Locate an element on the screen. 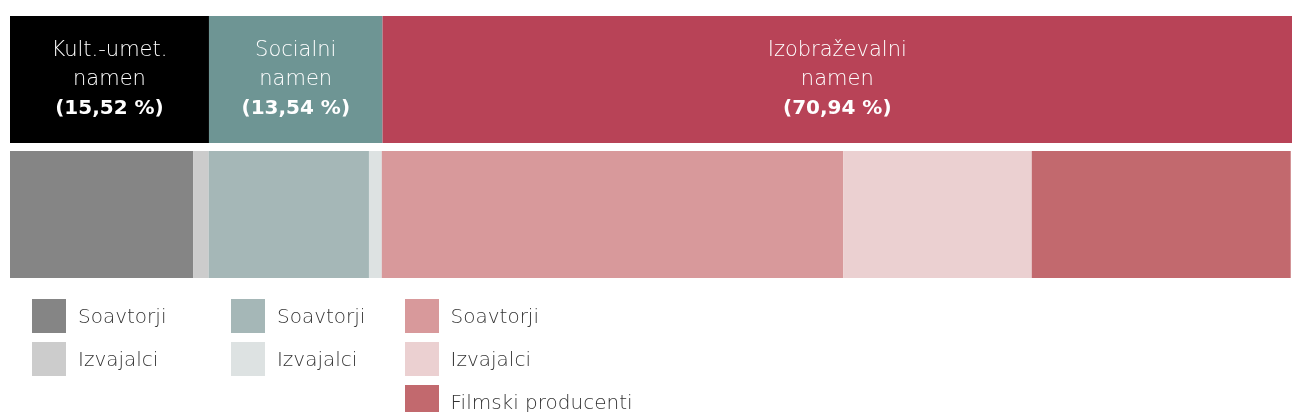 This screenshot has height=412, width=1292. data-label: (13,54 %) is located at coordinates (296, 107).